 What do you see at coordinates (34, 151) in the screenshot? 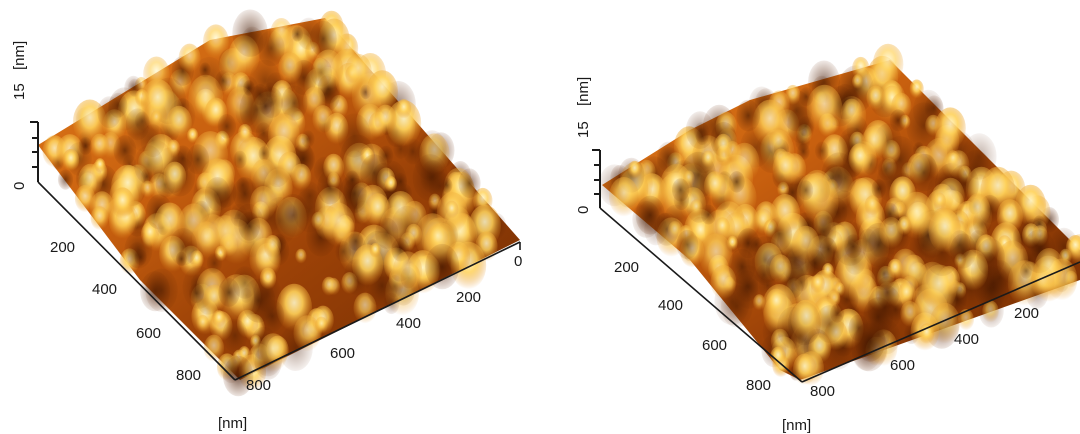
I see `z-axis-left` at bounding box center [34, 151].